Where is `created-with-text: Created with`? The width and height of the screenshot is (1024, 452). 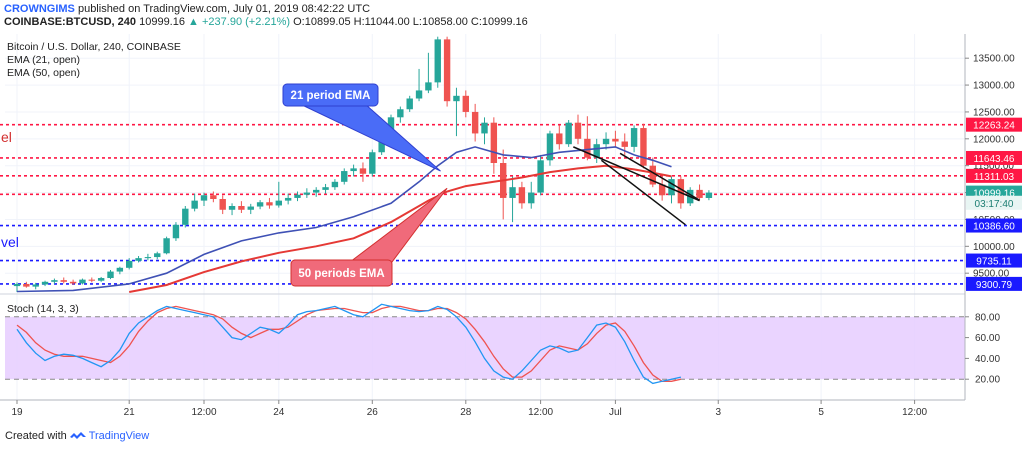 created-with-text: Created with is located at coordinates (36, 436).